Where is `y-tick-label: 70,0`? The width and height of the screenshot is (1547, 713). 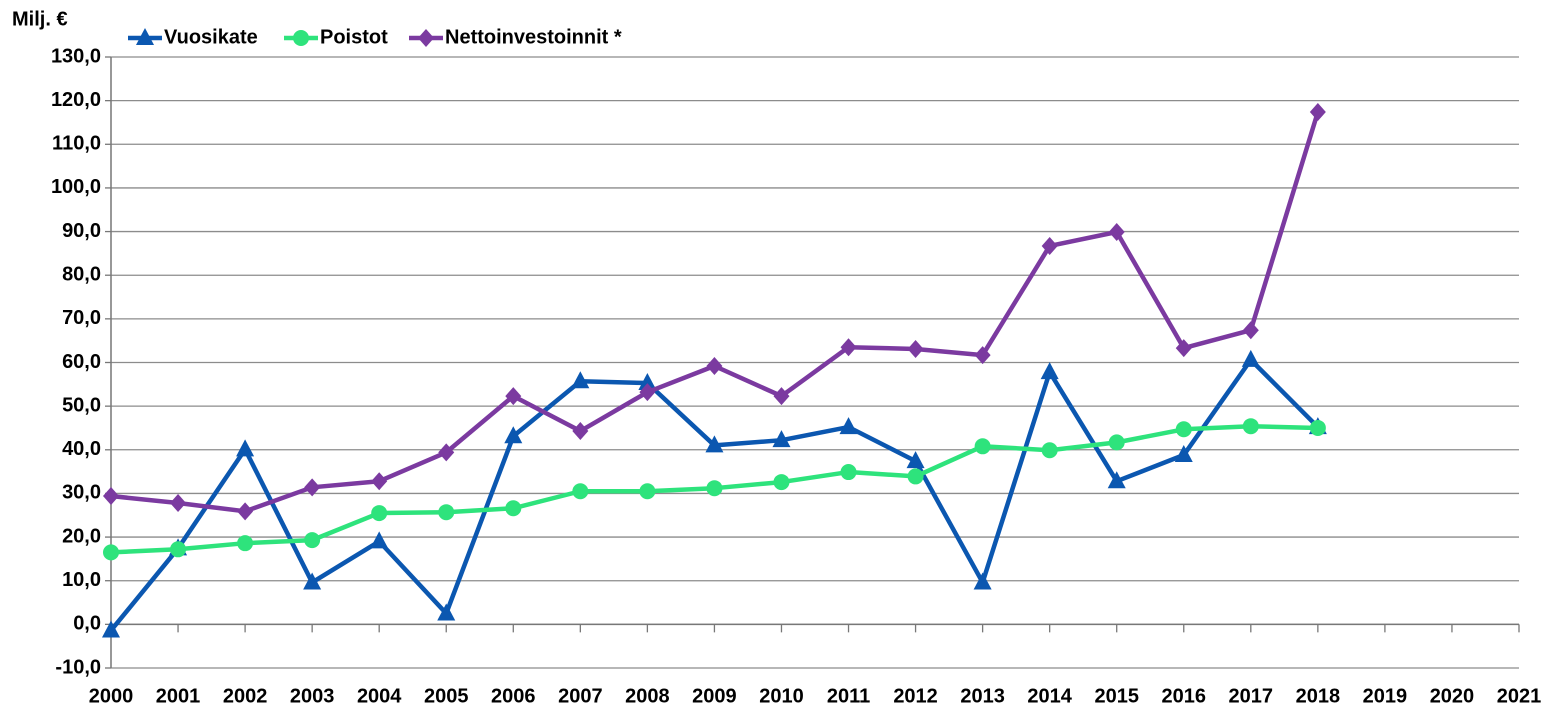
y-tick-label: 70,0 is located at coordinates (81, 318).